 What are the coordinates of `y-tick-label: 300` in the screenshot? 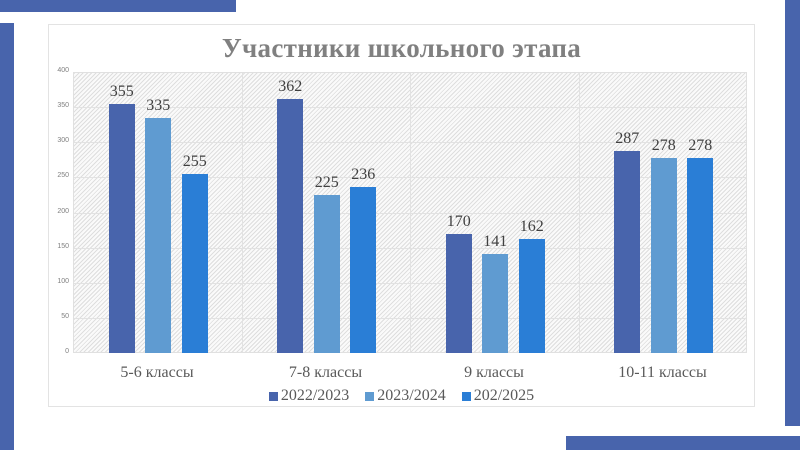 It's located at (63, 141).